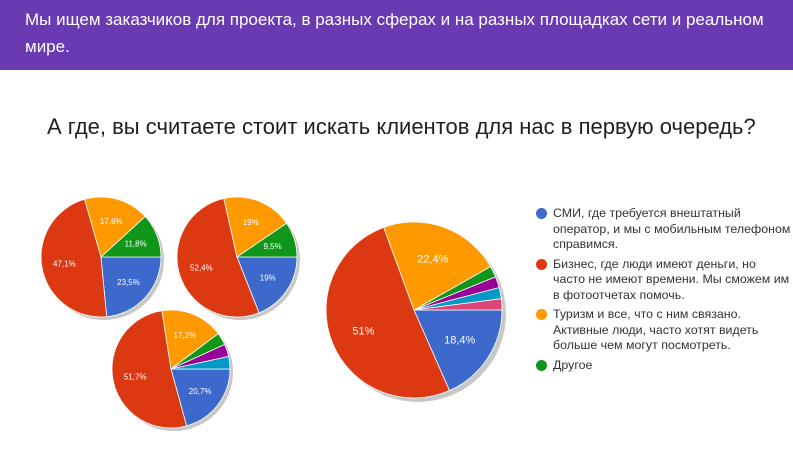 This screenshot has height=449, width=793. I want to click on pie-slice-label: 9,5%, so click(272, 246).